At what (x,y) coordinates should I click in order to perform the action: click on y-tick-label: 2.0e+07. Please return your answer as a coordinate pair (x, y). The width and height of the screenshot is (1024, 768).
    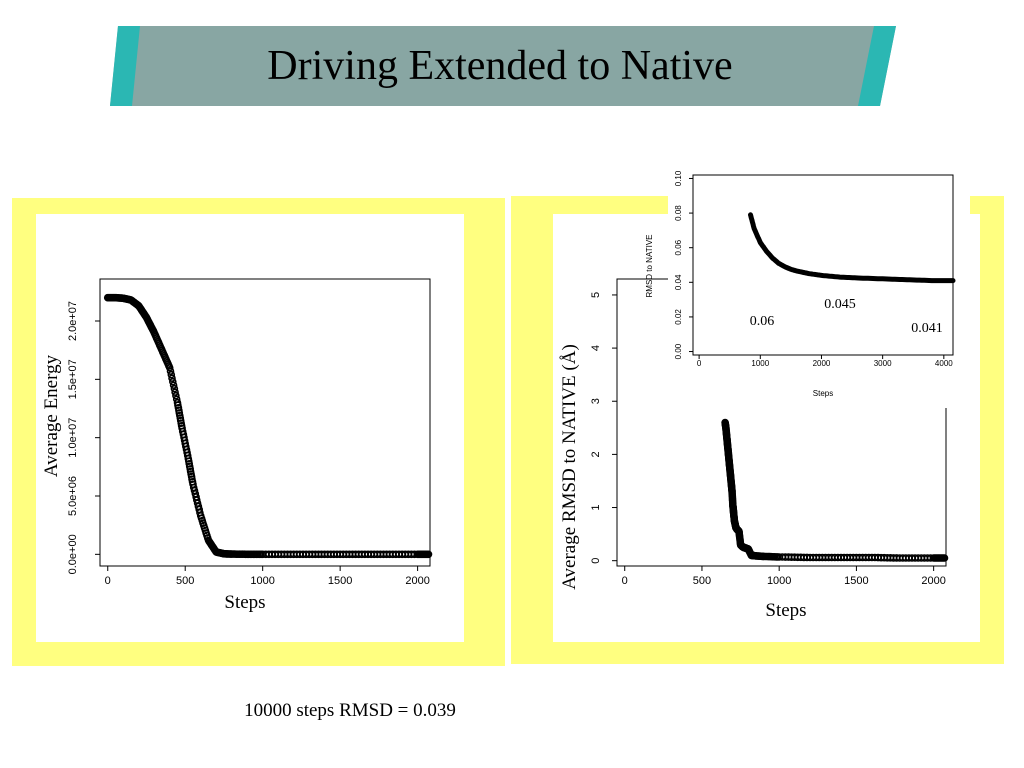
    Looking at the image, I should click on (73, 321).